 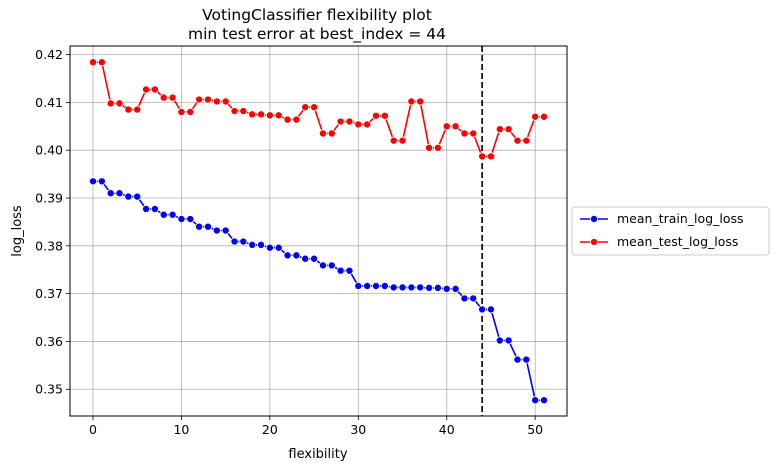 I want to click on legend-label-train: mean_train_log_loss, so click(x=680, y=218).